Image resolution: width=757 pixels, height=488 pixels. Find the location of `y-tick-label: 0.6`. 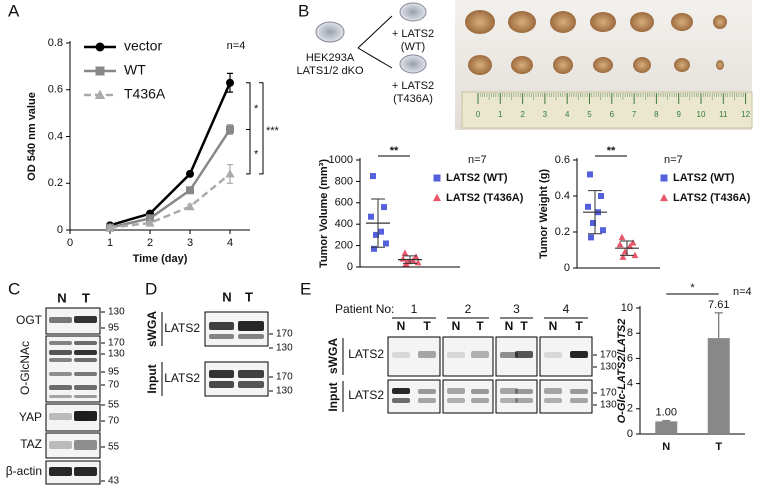

y-tick-label: 0.6 is located at coordinates (562, 160).